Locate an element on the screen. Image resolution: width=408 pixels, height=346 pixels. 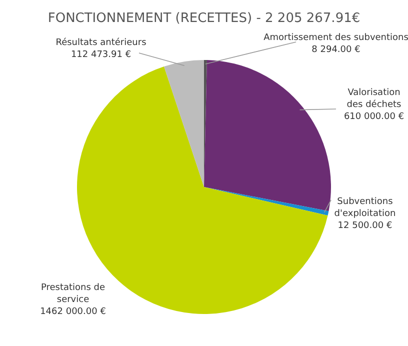
data-label: 1462 000.00 € is located at coordinates (73, 312).